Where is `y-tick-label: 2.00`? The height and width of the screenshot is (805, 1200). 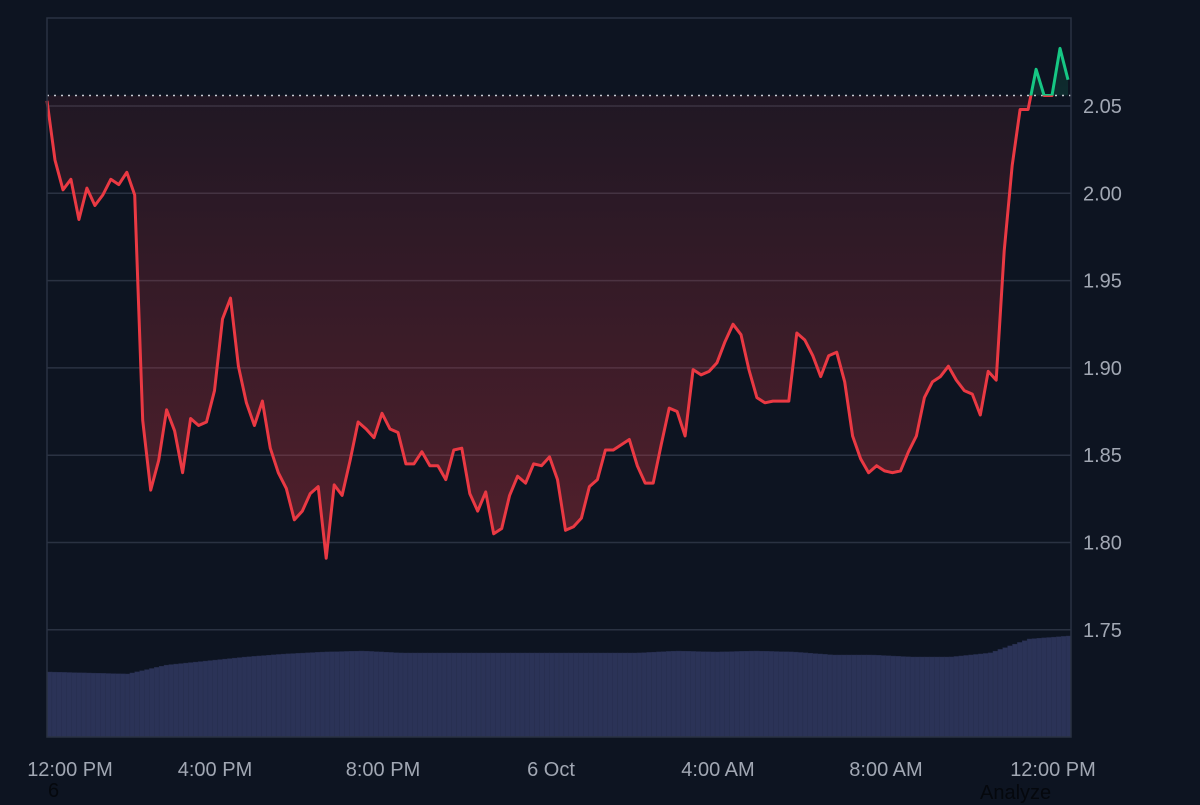 y-tick-label: 2.00 is located at coordinates (1102, 194).